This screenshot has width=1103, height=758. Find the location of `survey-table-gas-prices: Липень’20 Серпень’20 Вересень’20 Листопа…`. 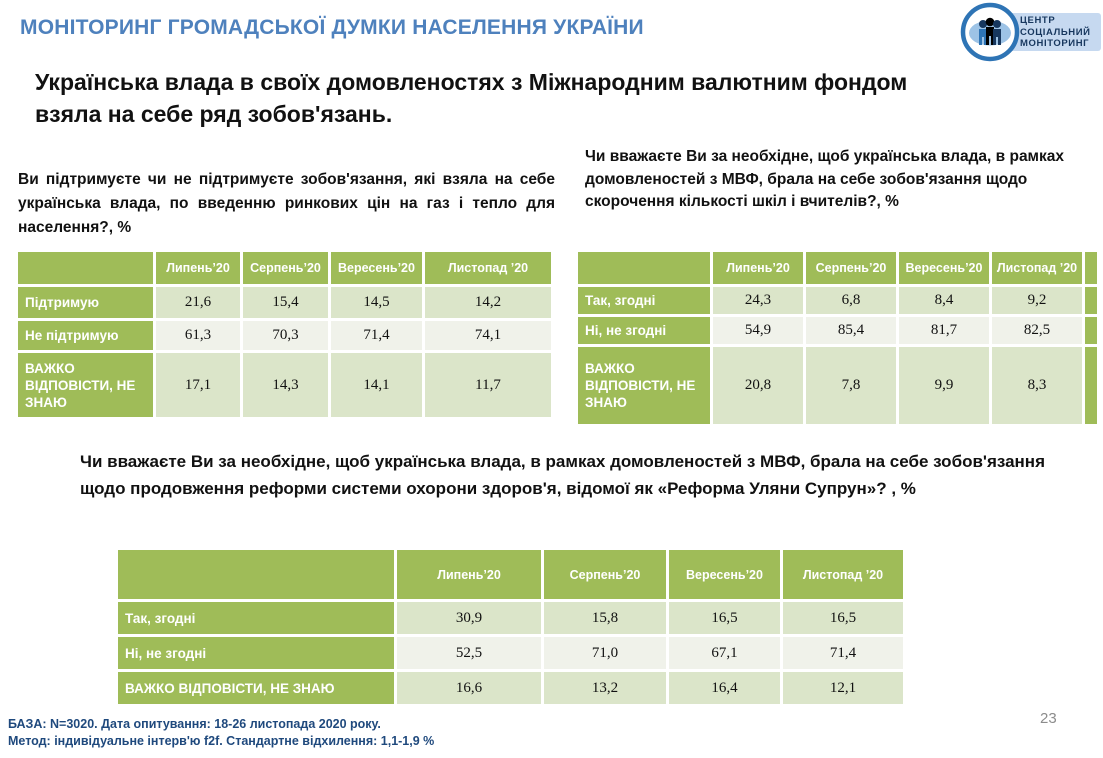

survey-table-gas-prices: Липень’20 Серпень’20 Вересень’20 Листопа… is located at coordinates (284, 334).